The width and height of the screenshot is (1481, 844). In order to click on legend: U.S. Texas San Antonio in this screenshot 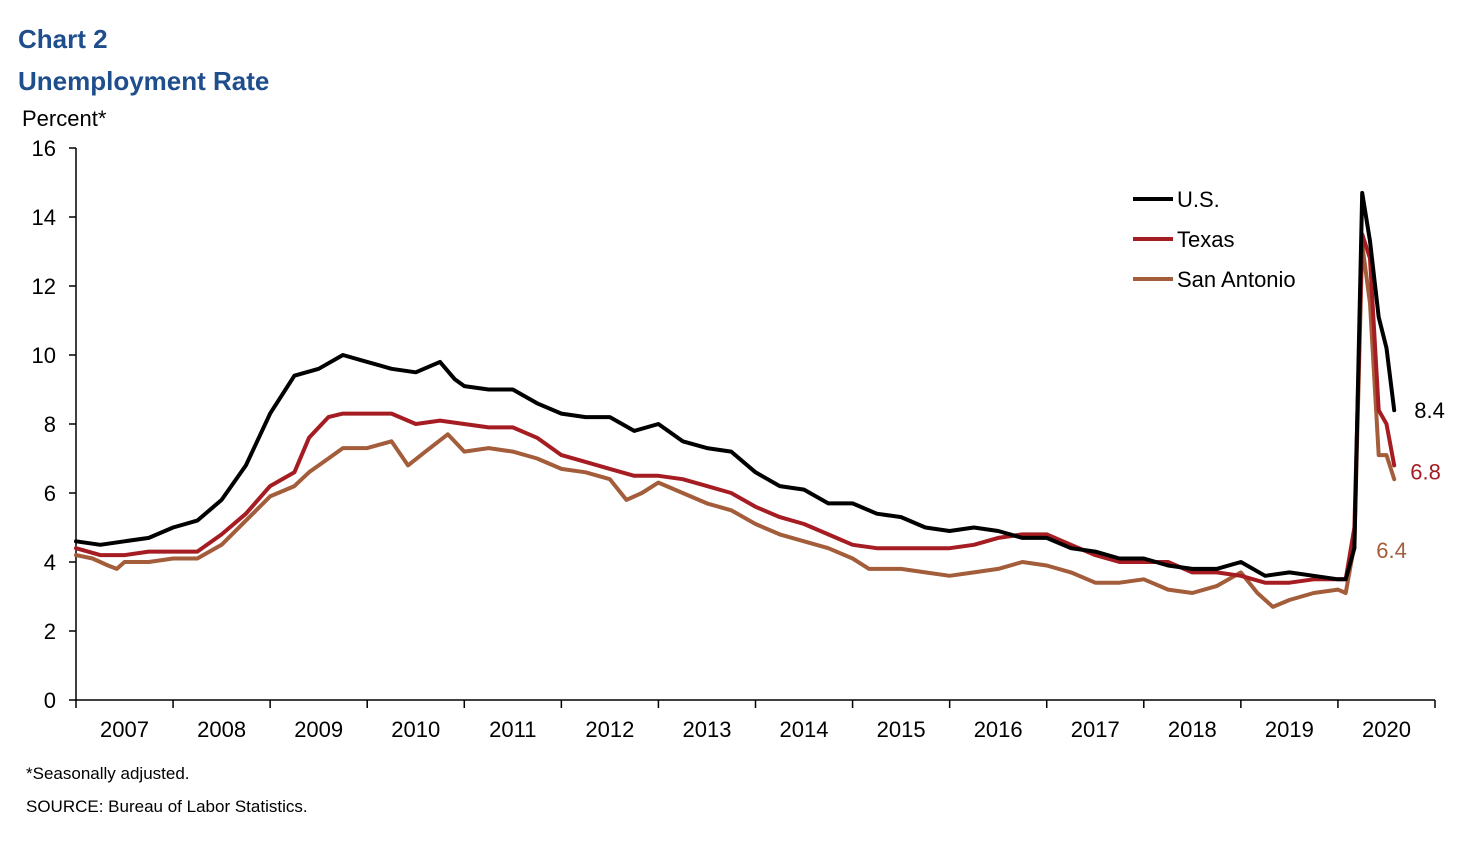, I will do `click(1214, 239)`.